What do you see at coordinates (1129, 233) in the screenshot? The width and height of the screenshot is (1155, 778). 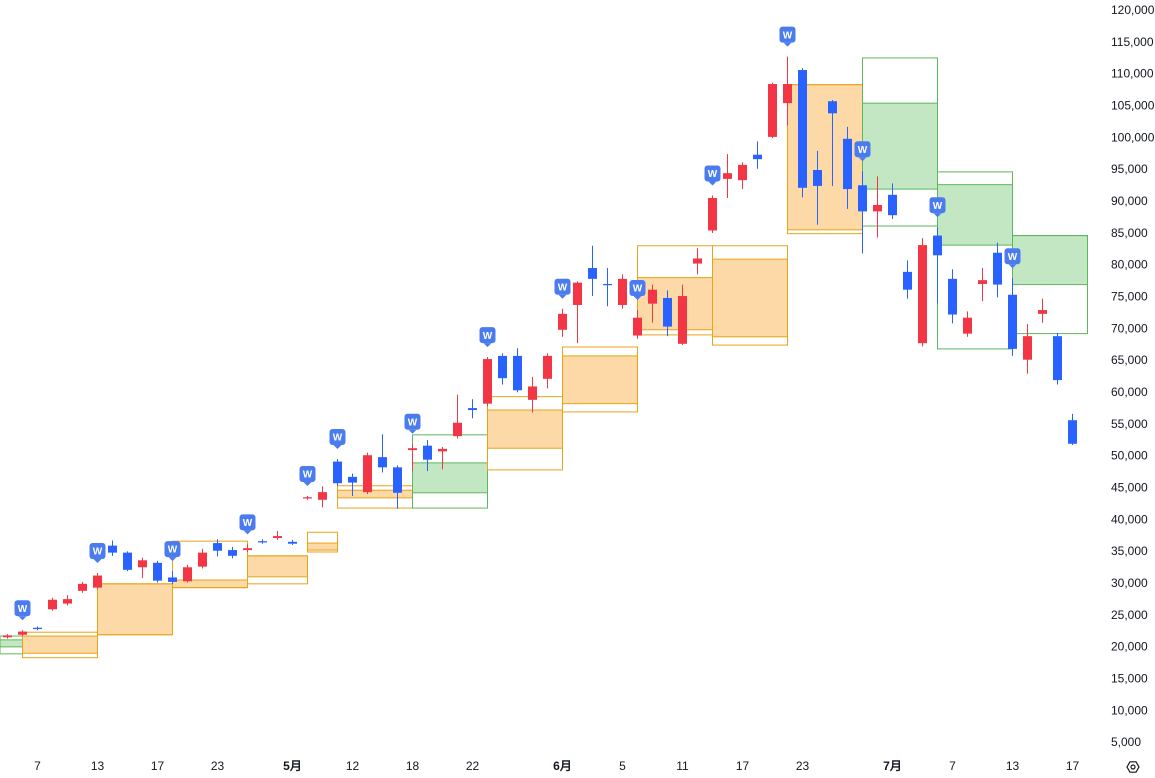 I see `y-tick-label: 85,000` at bounding box center [1129, 233].